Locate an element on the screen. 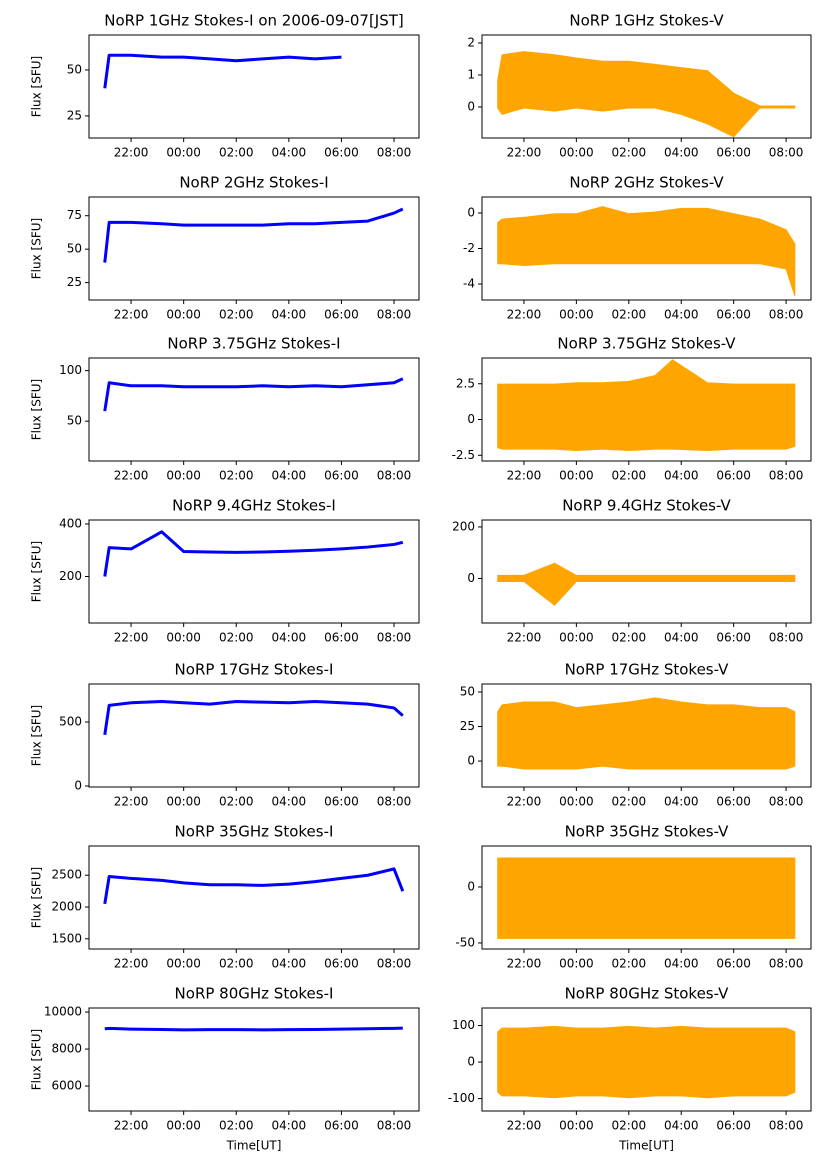 This screenshot has width=827, height=1173. subplot-title: NoRP 17GHz Stokes-V is located at coordinates (647, 670).